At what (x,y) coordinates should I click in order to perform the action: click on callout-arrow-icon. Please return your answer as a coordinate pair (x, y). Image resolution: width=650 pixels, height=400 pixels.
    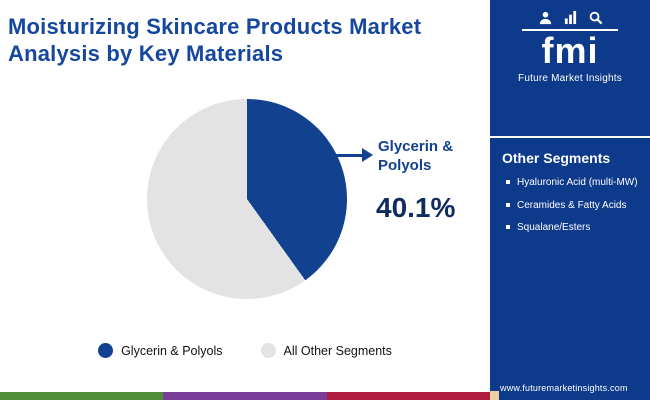
    Looking at the image, I should click on (367, 155).